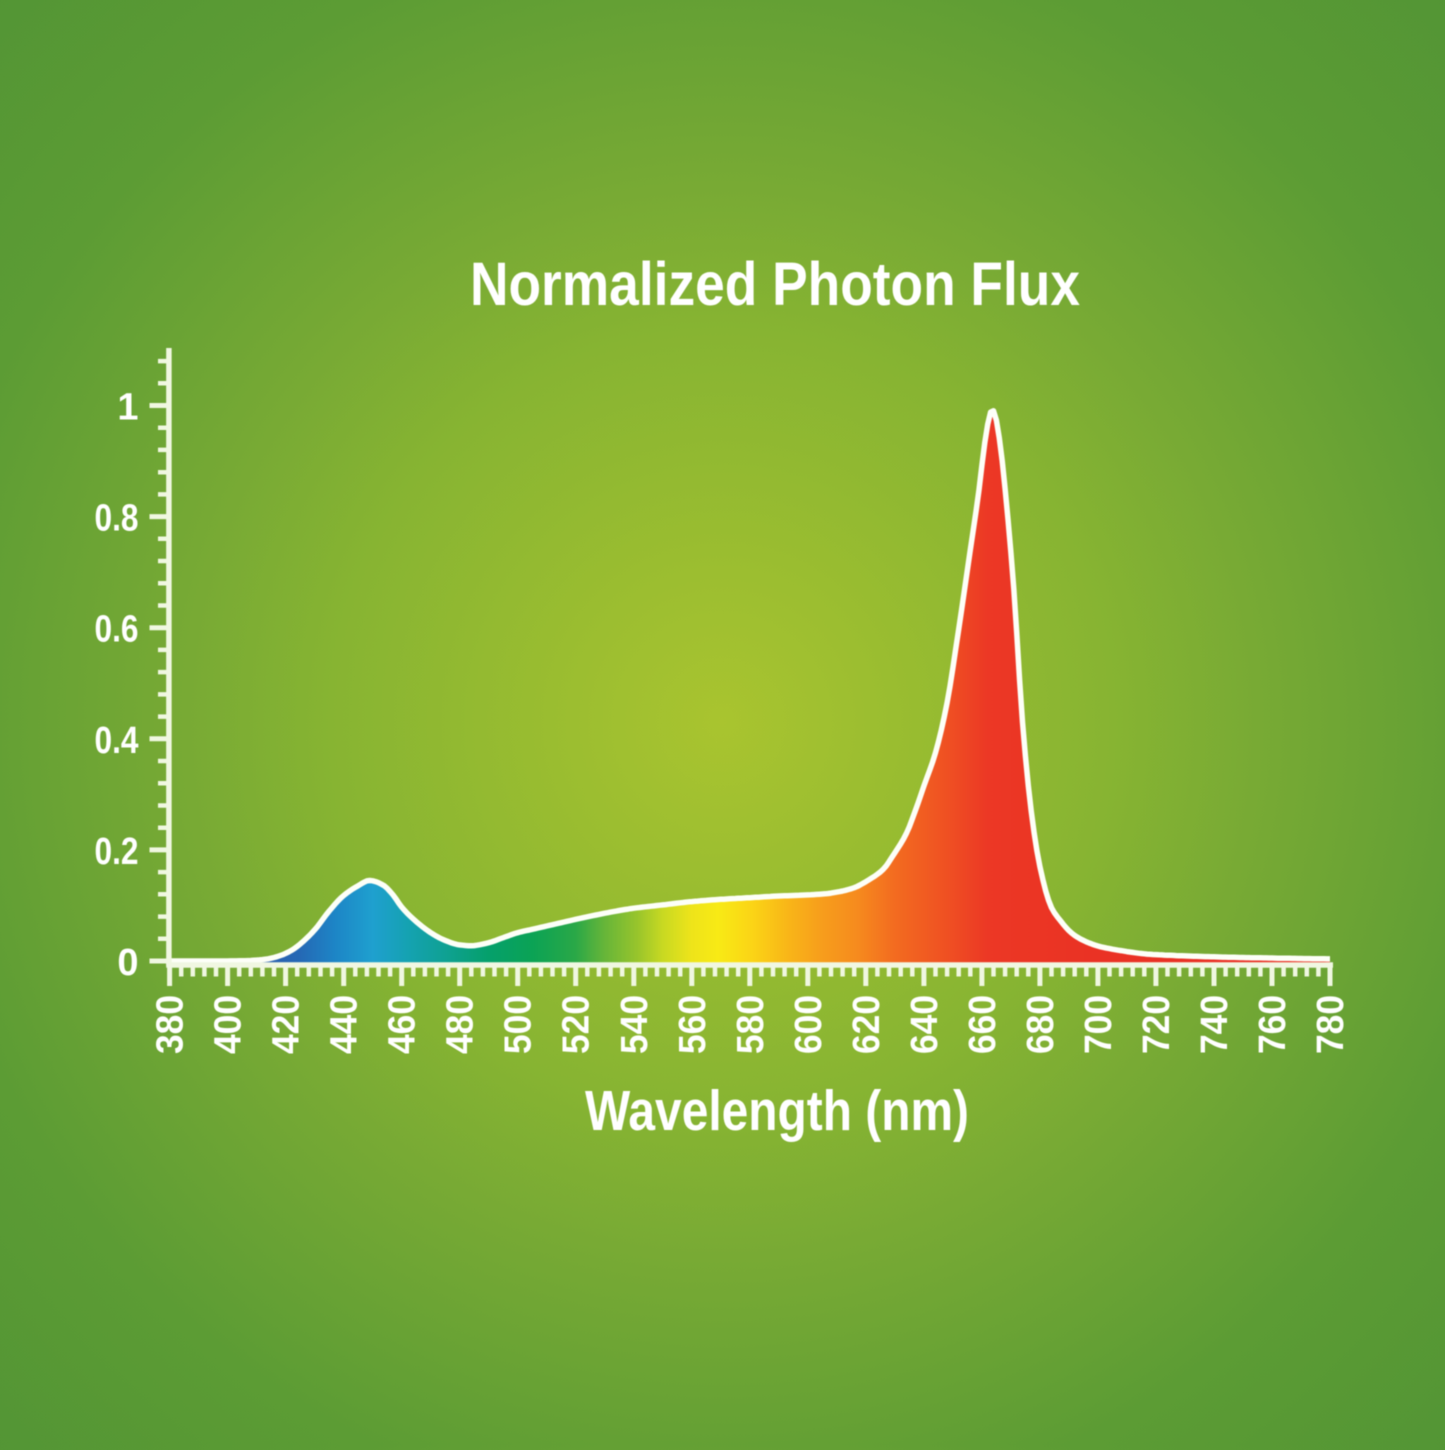  Describe the element at coordinates (751, 1024) in the screenshot. I see `svg-text: 580` at that location.